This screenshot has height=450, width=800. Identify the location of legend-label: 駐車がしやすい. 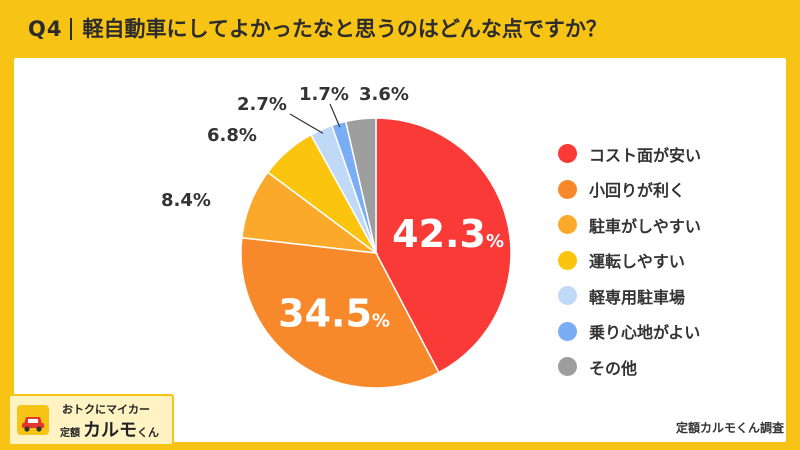
(645, 226).